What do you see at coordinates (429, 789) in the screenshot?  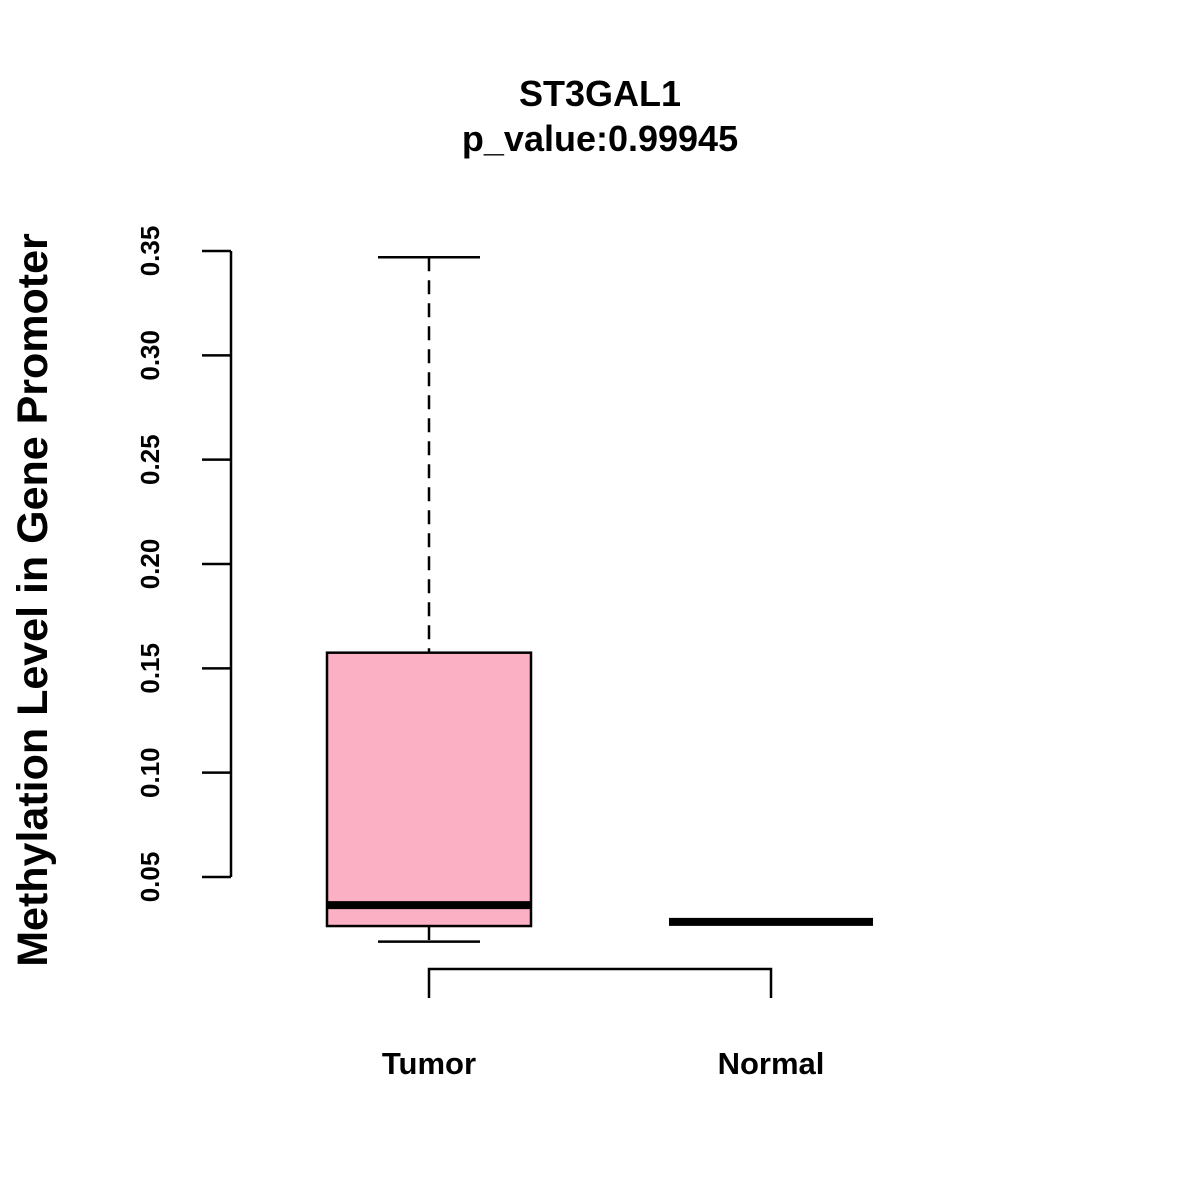 I see `box-rect` at bounding box center [429, 789].